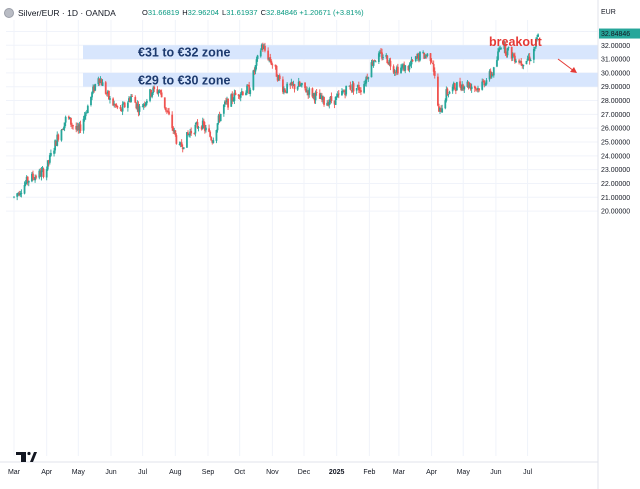 The height and width of the screenshot is (489, 640). I want to click on ohlc-low-value: 31.61937, so click(242, 12).